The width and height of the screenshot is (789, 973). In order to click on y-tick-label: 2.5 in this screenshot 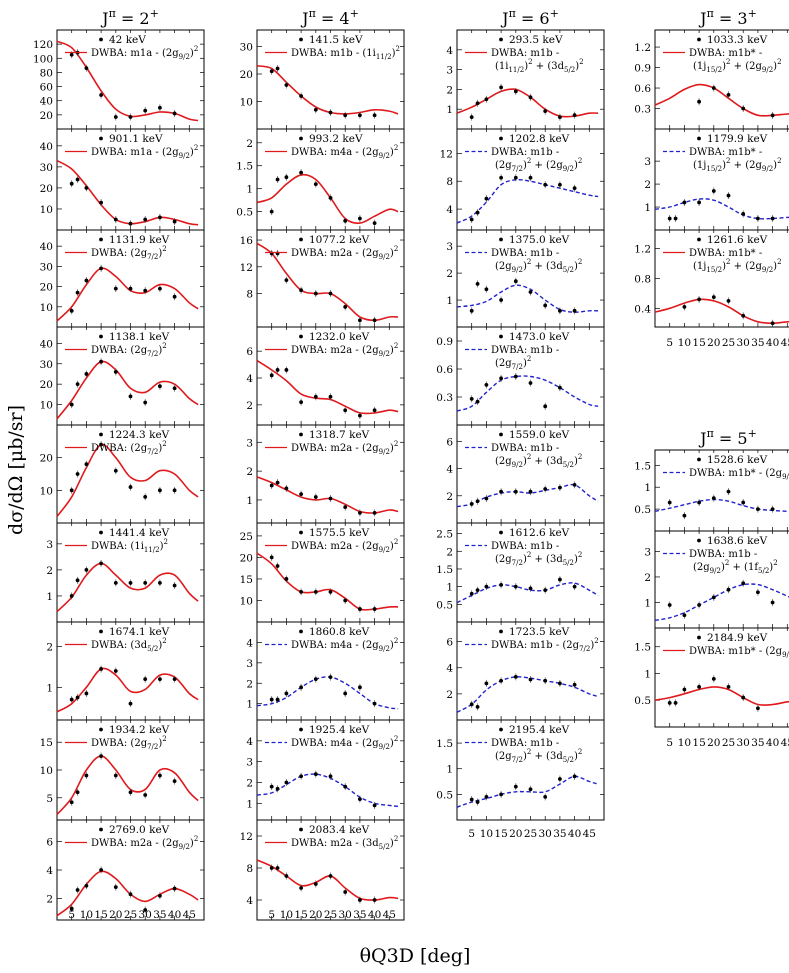, I will do `click(444, 535)`.